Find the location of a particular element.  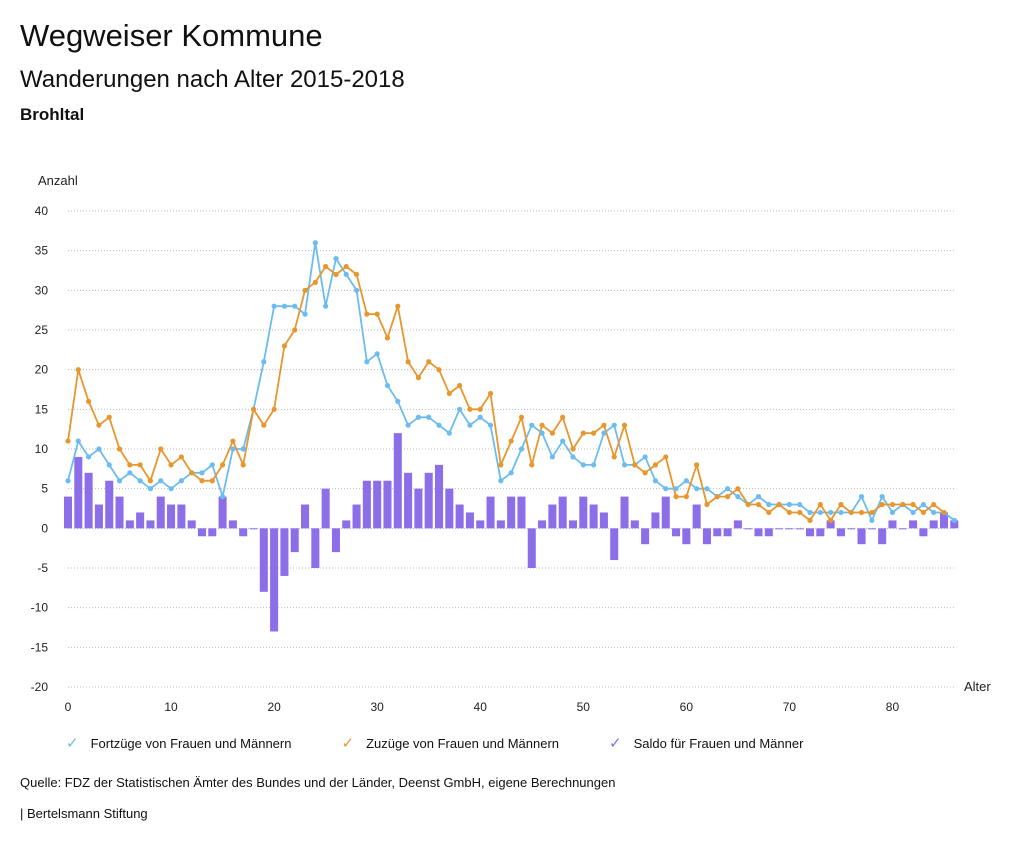

x-tick-label: 20 is located at coordinates (274, 707).